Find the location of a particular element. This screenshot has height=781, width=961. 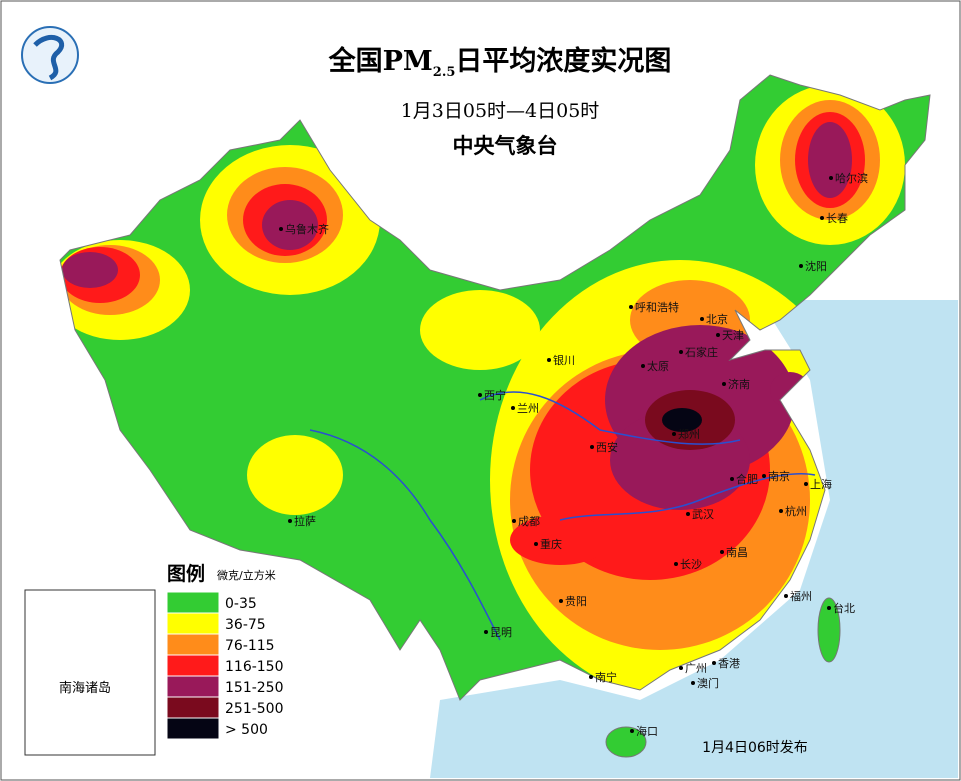

legend-label: 36-75 is located at coordinates (245, 625).